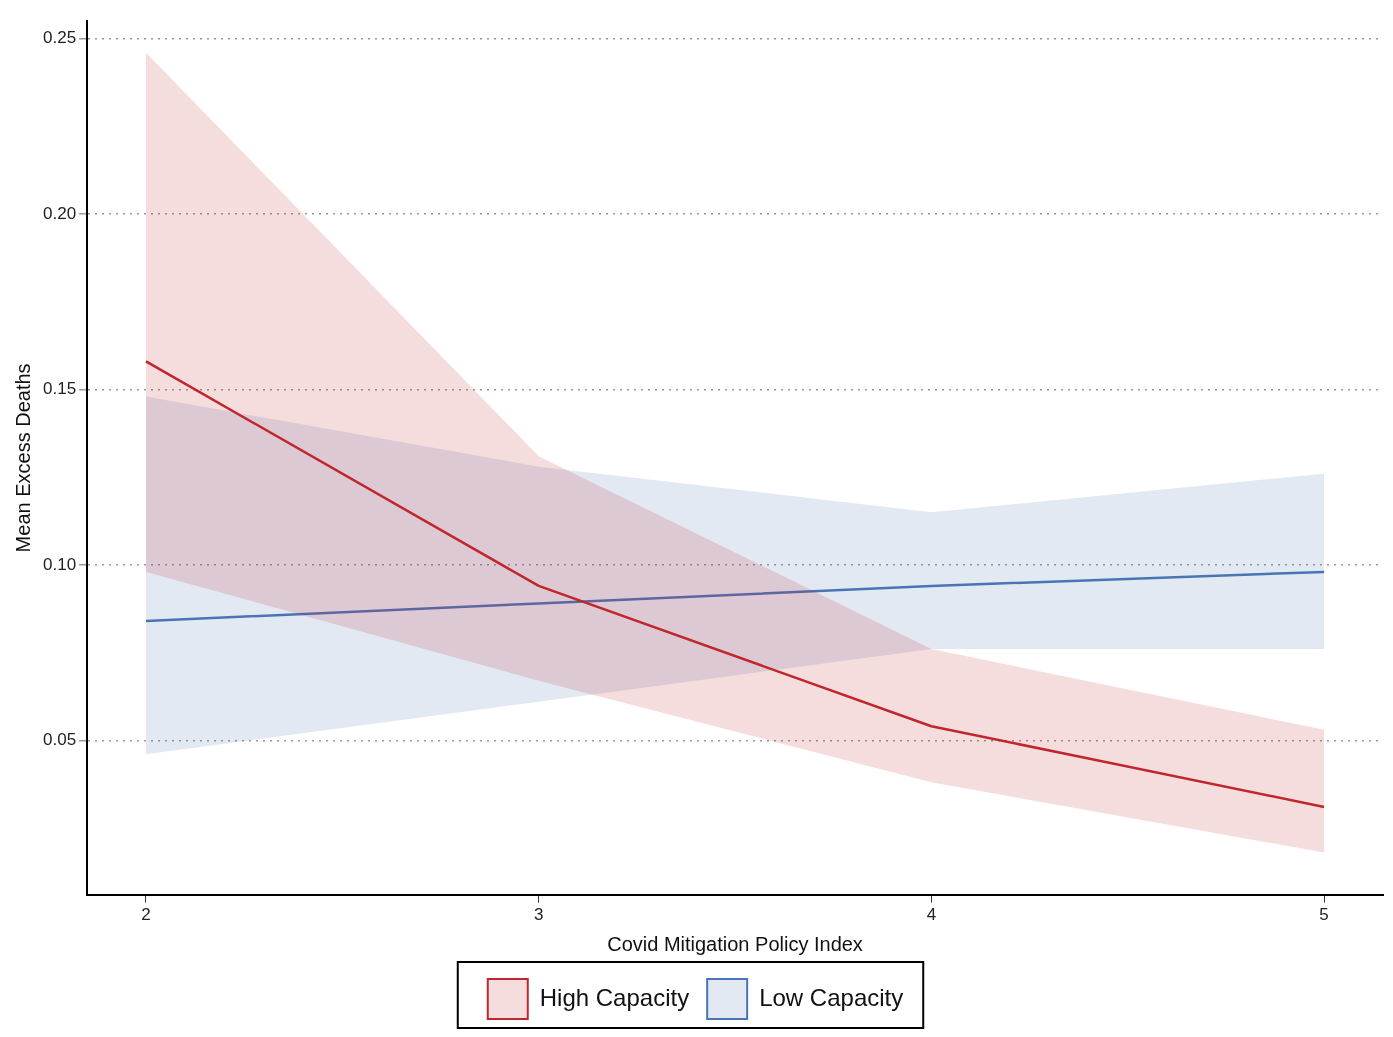 The width and height of the screenshot is (1393, 1037). I want to click on legend-label: High Capacity, so click(614, 997).